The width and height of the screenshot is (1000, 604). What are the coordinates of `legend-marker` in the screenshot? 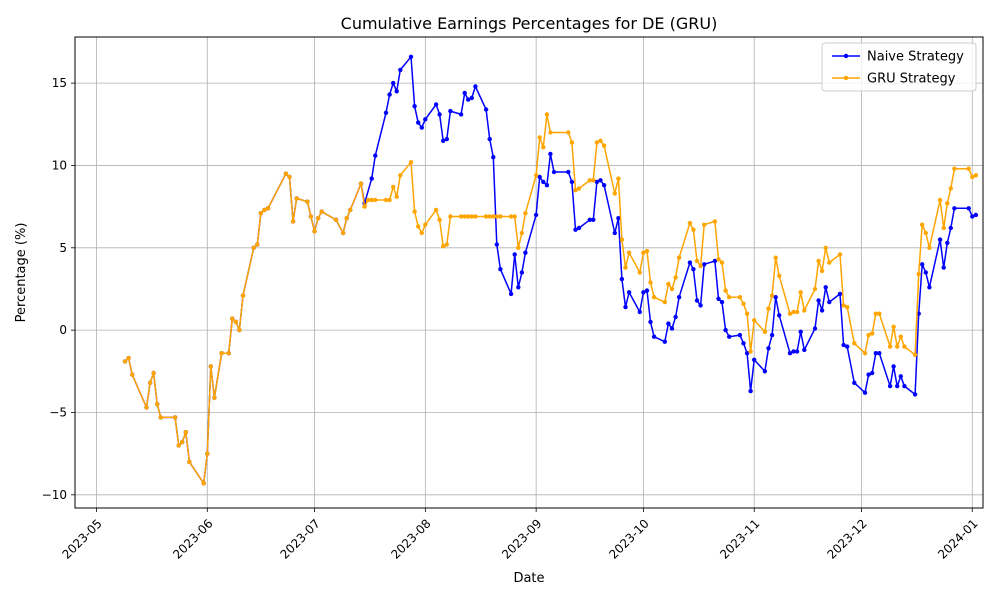 It's located at (846, 78).